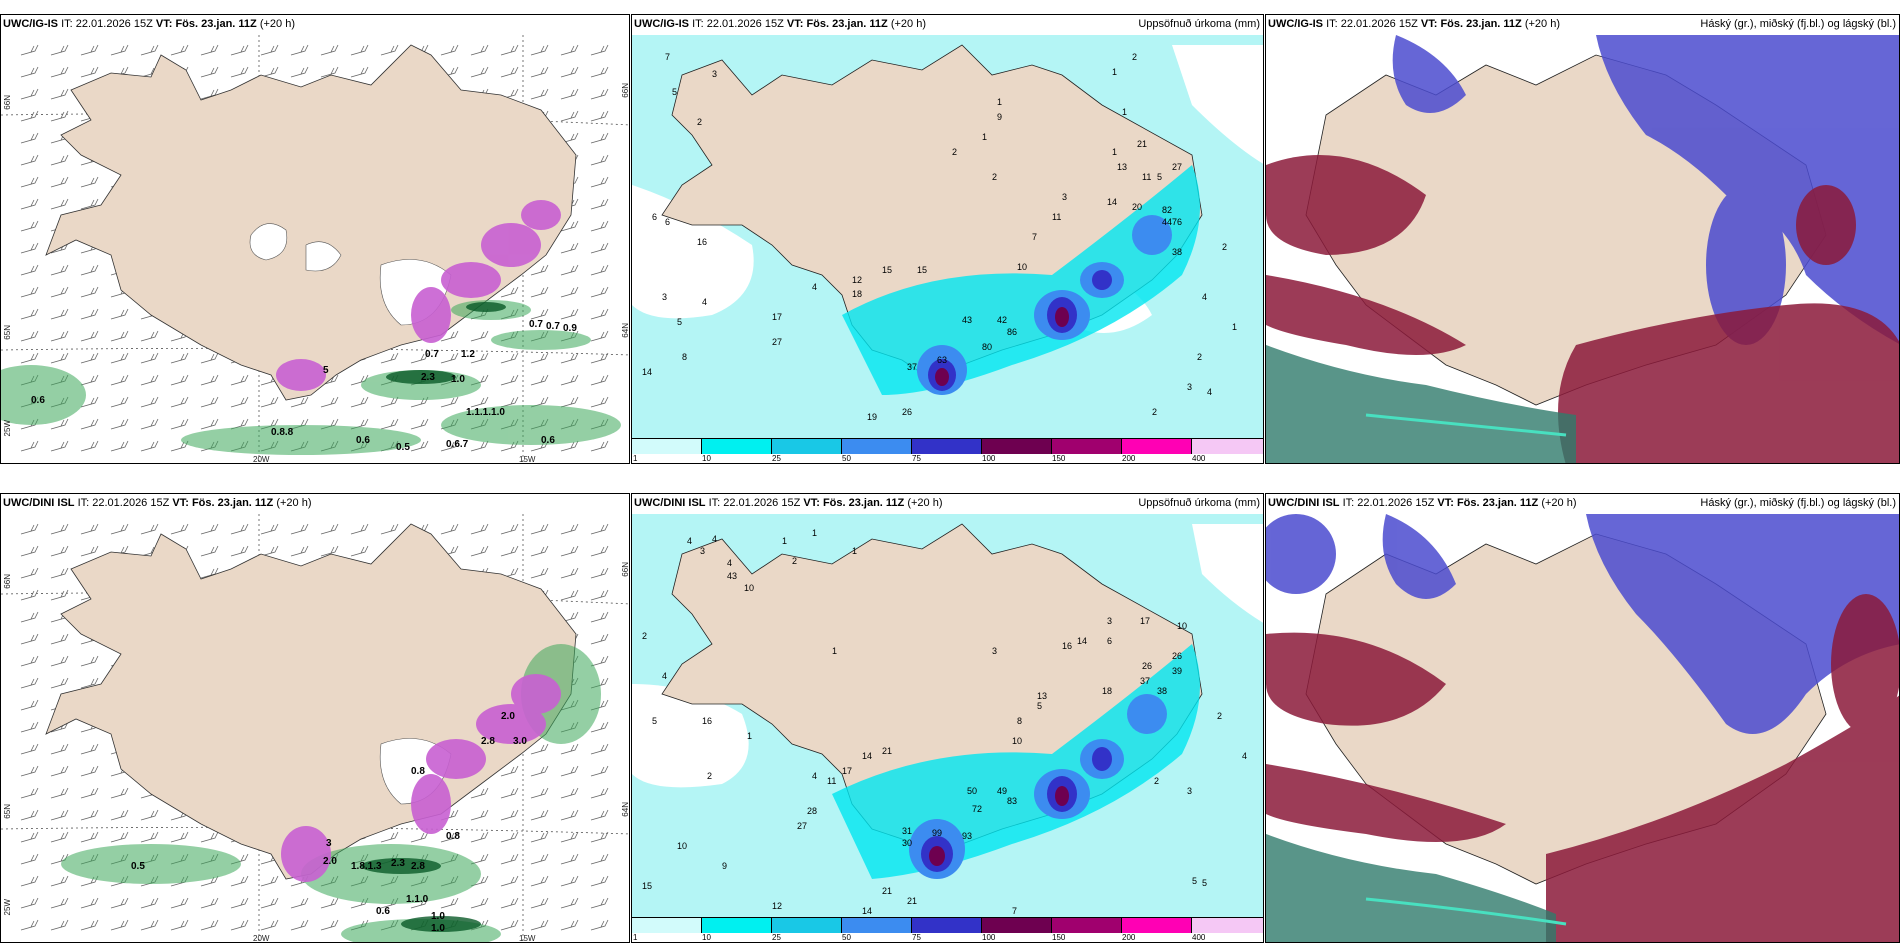  I want to click on svg-text: 1.0, so click(438, 916).